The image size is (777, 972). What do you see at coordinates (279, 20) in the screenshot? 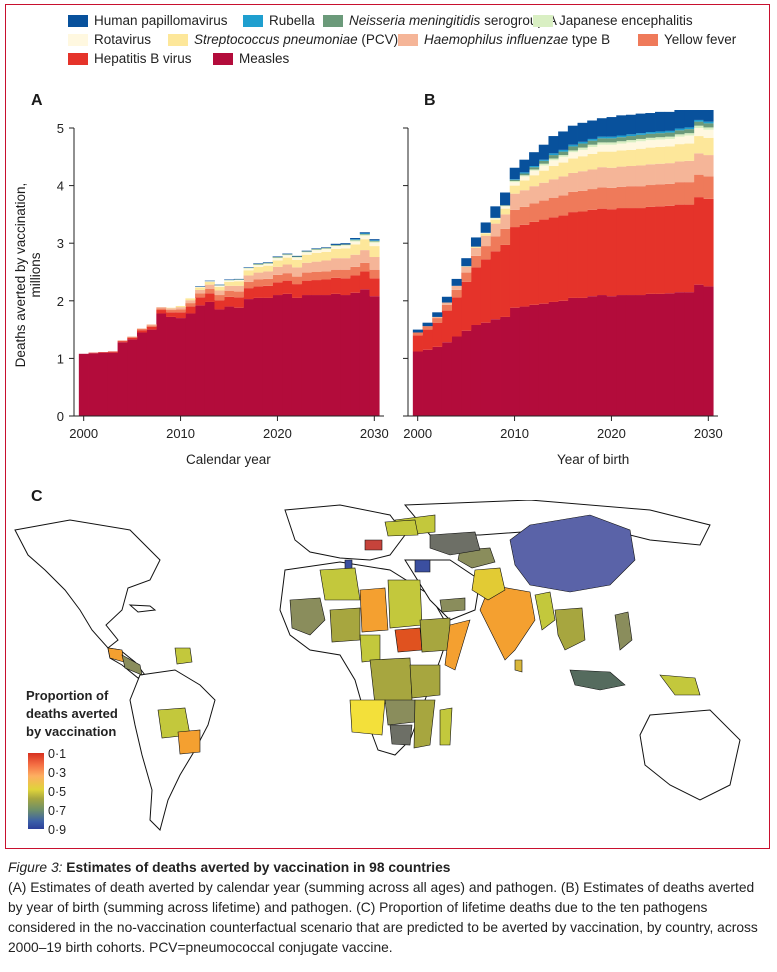
I see `legend-item: Rubella` at bounding box center [279, 20].